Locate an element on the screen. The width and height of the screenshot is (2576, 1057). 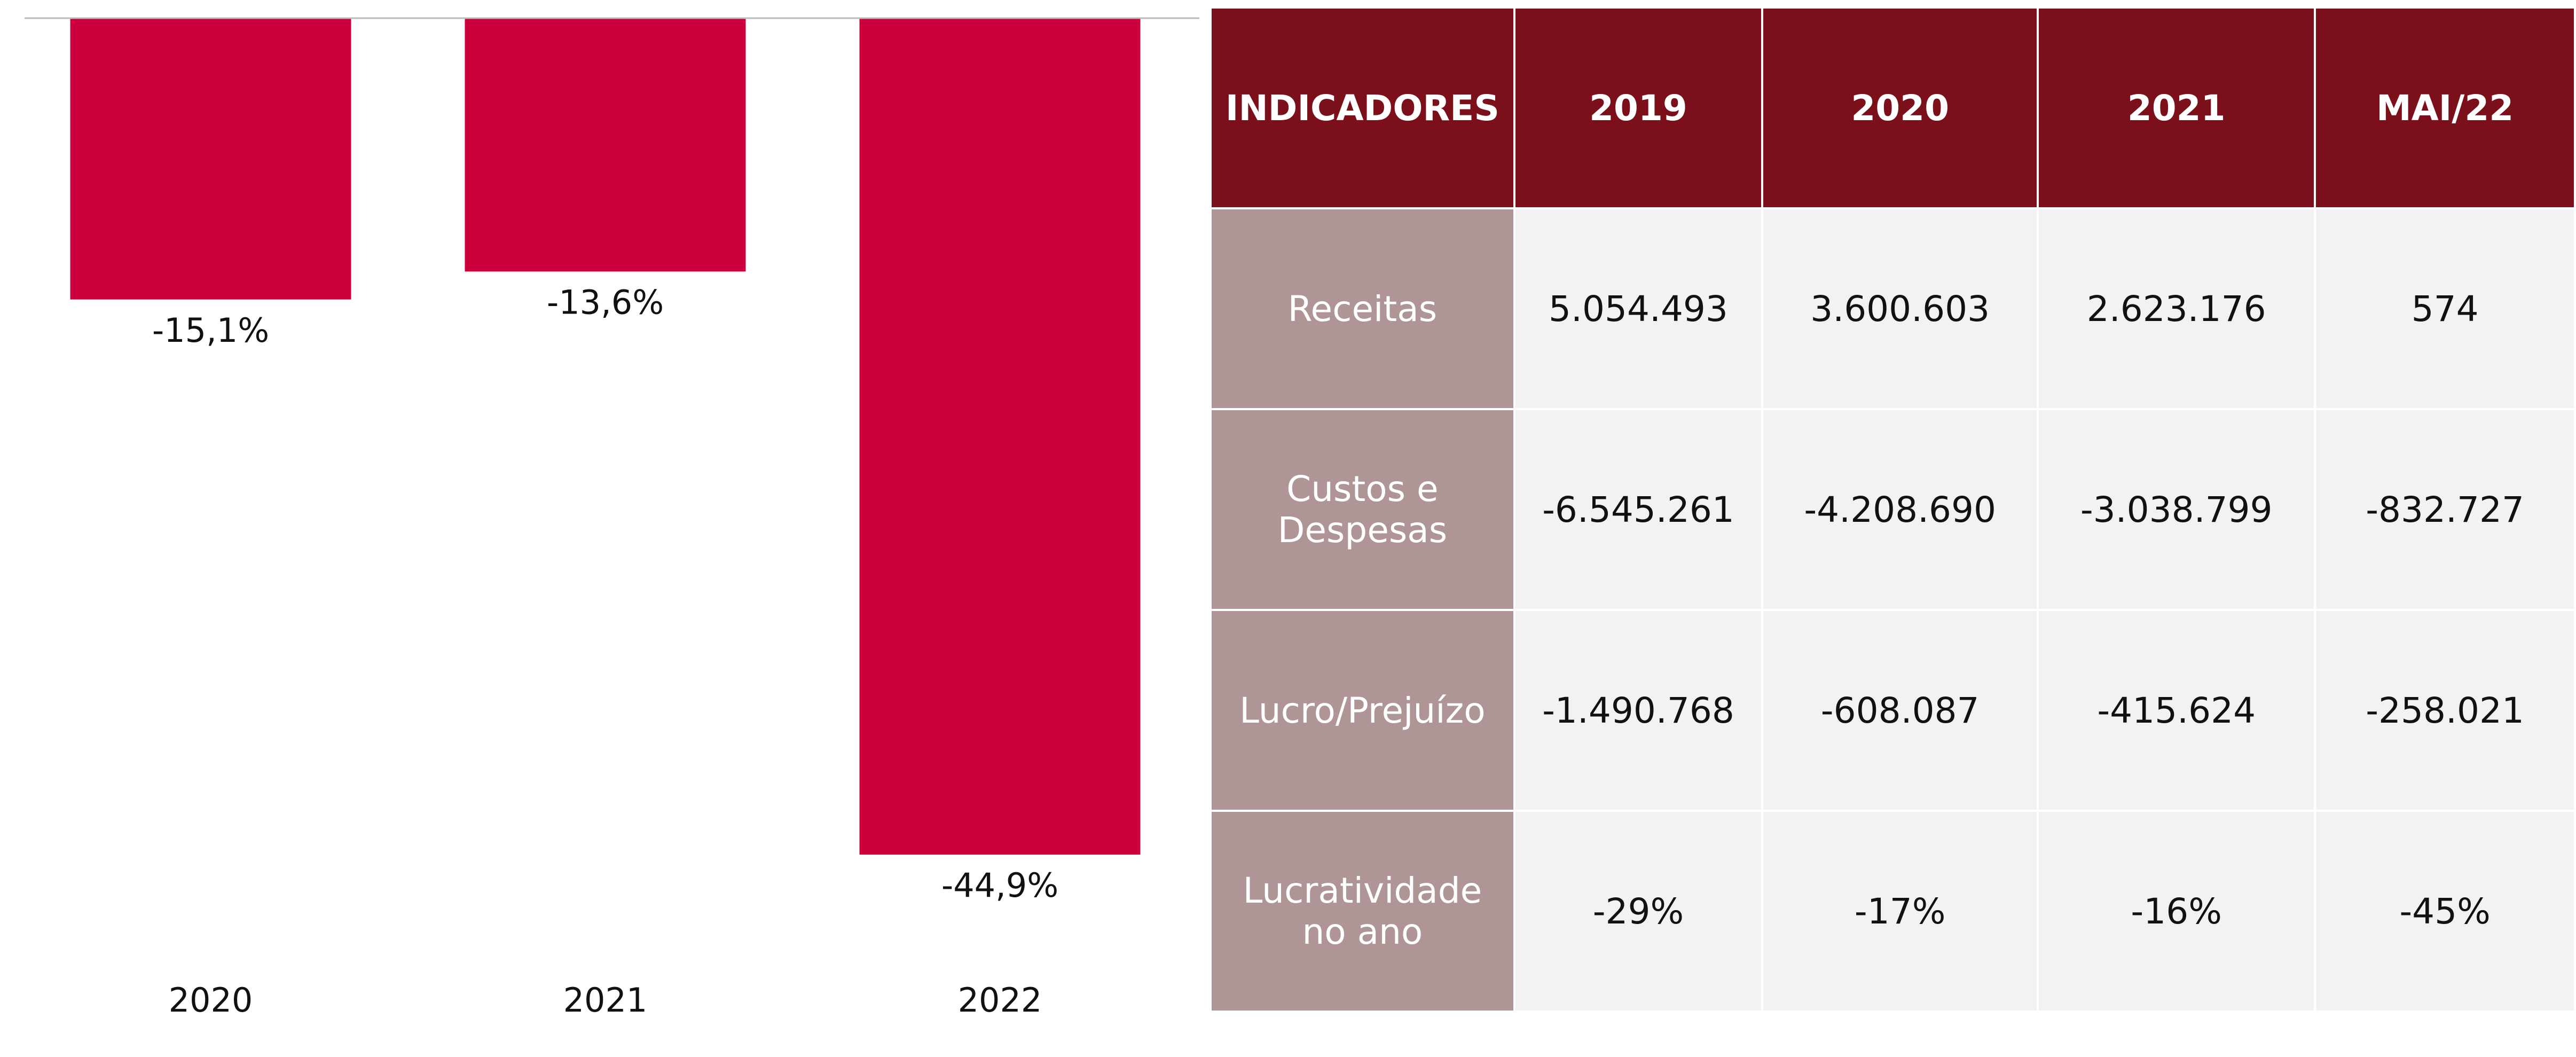
value-label: -13,6% is located at coordinates (605, 302).